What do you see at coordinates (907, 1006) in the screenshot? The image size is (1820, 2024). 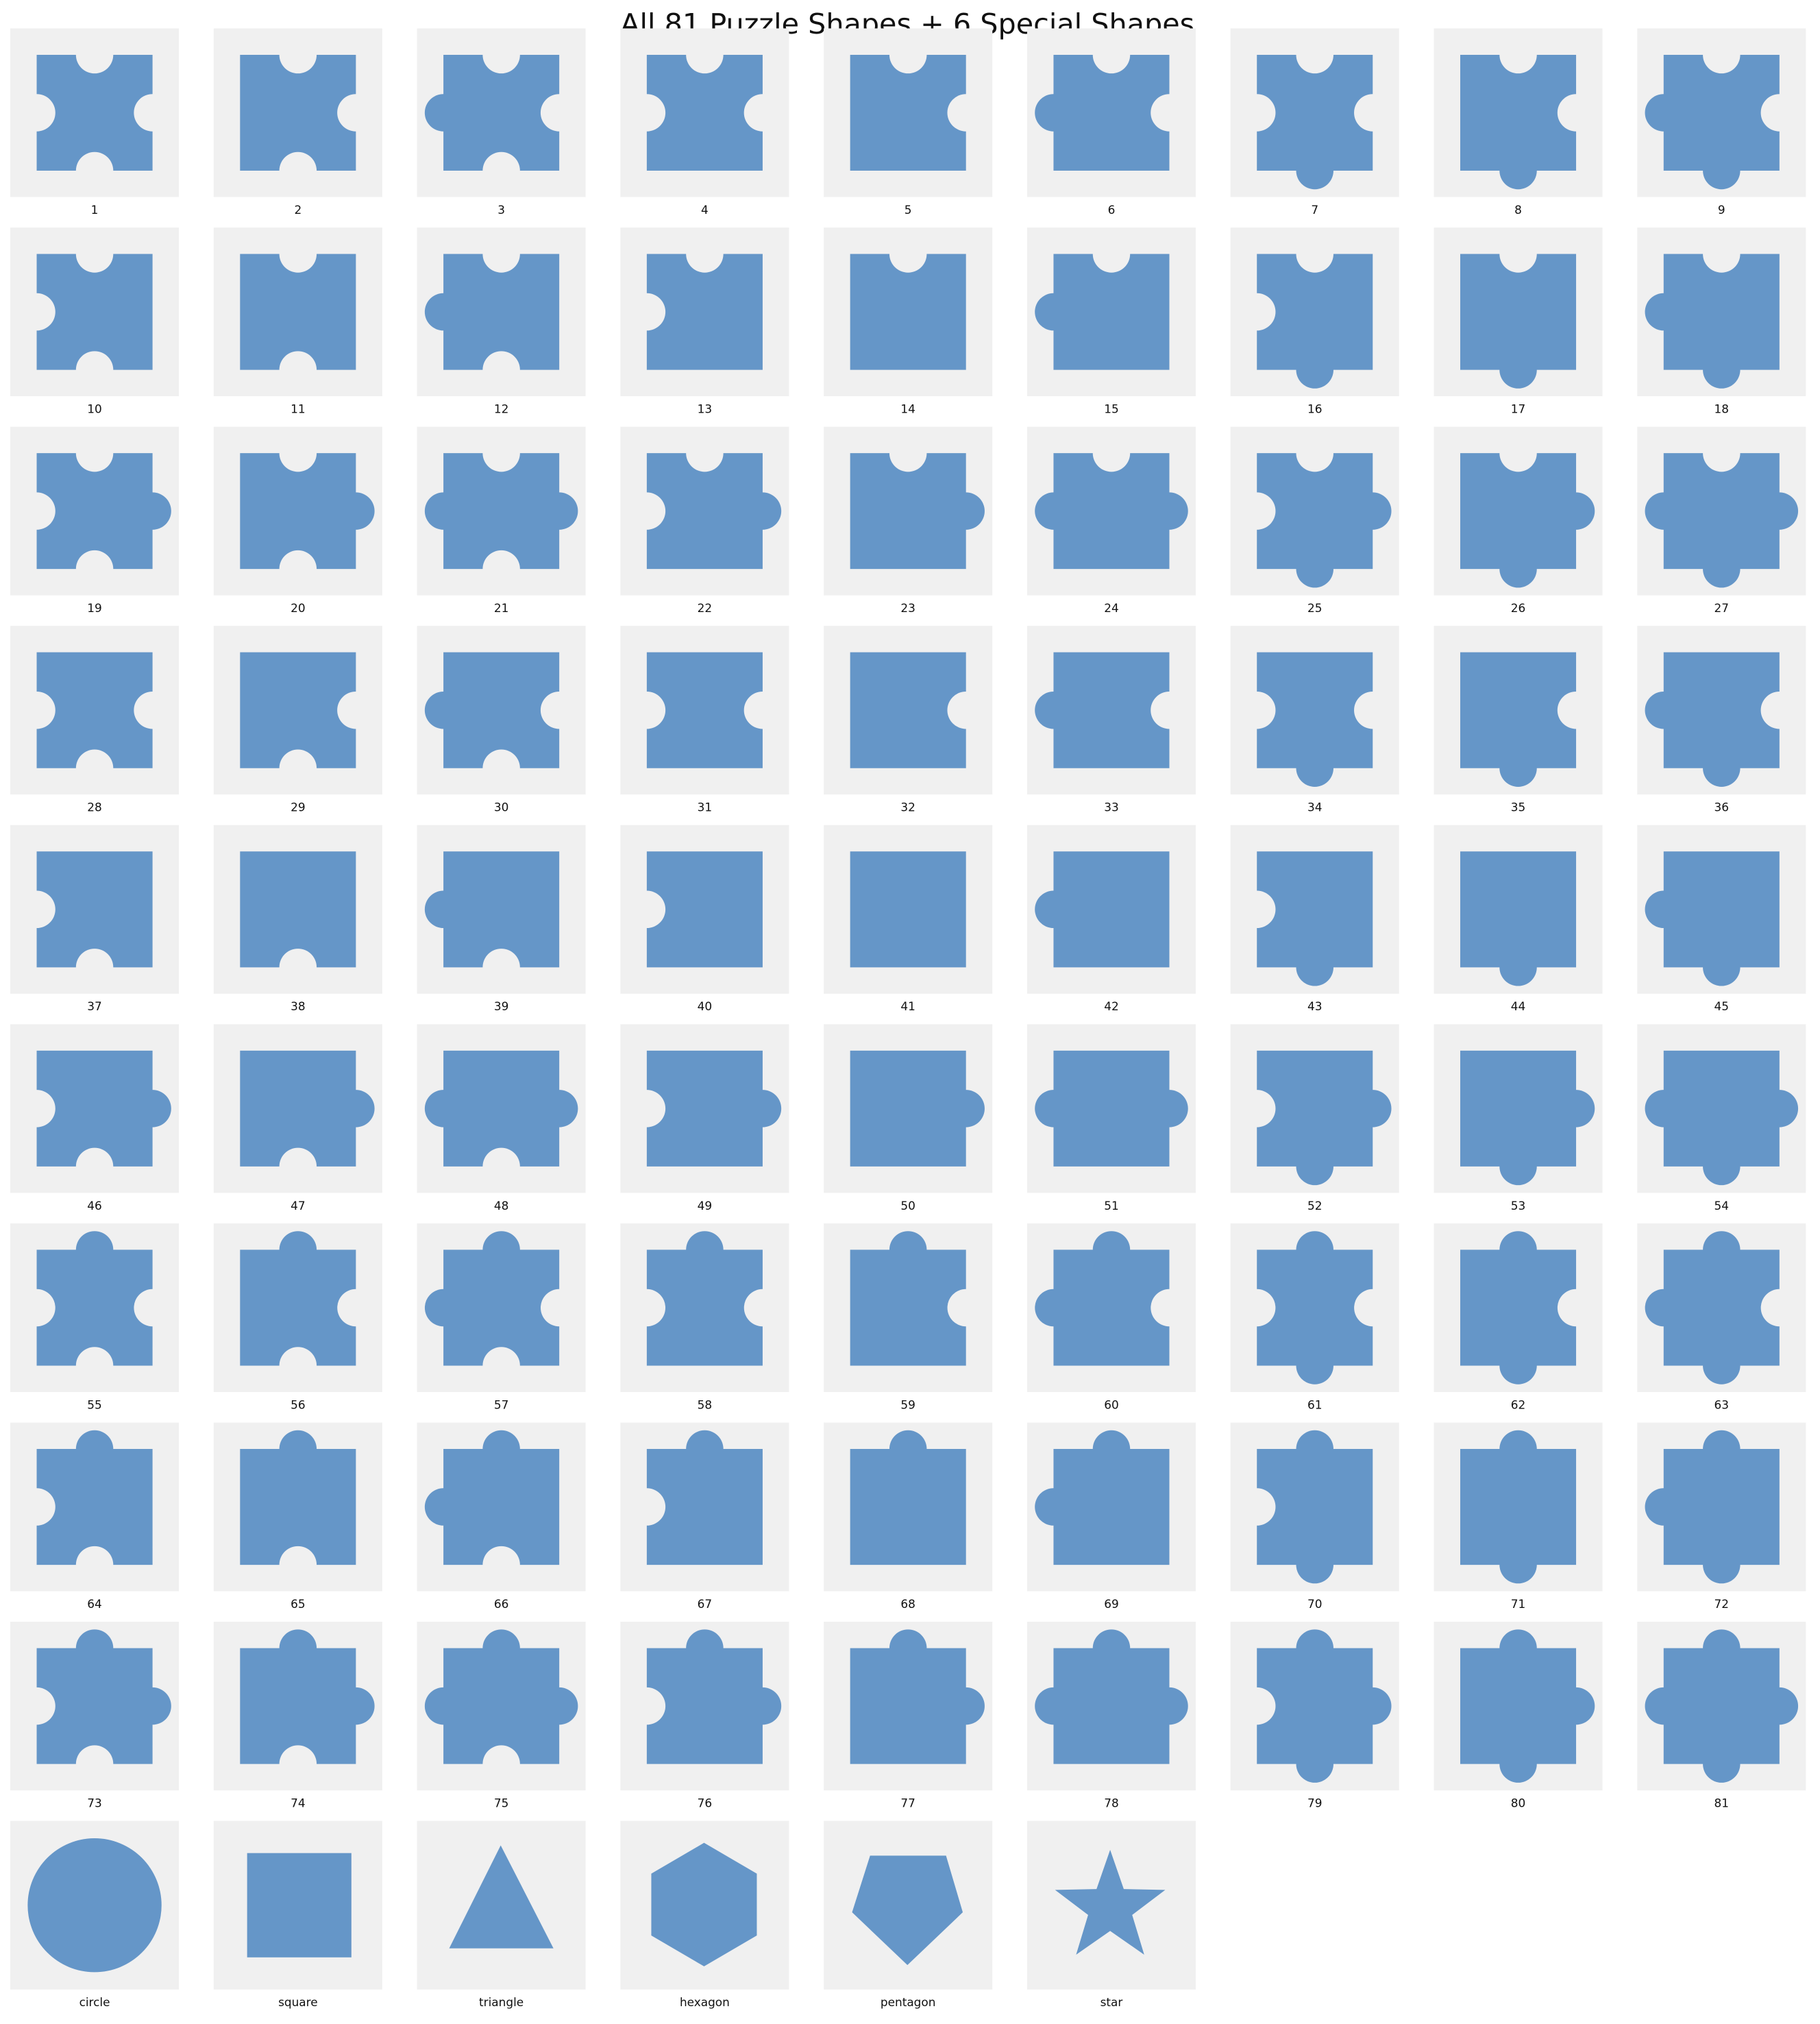 I see `shape-label: 41` at bounding box center [907, 1006].